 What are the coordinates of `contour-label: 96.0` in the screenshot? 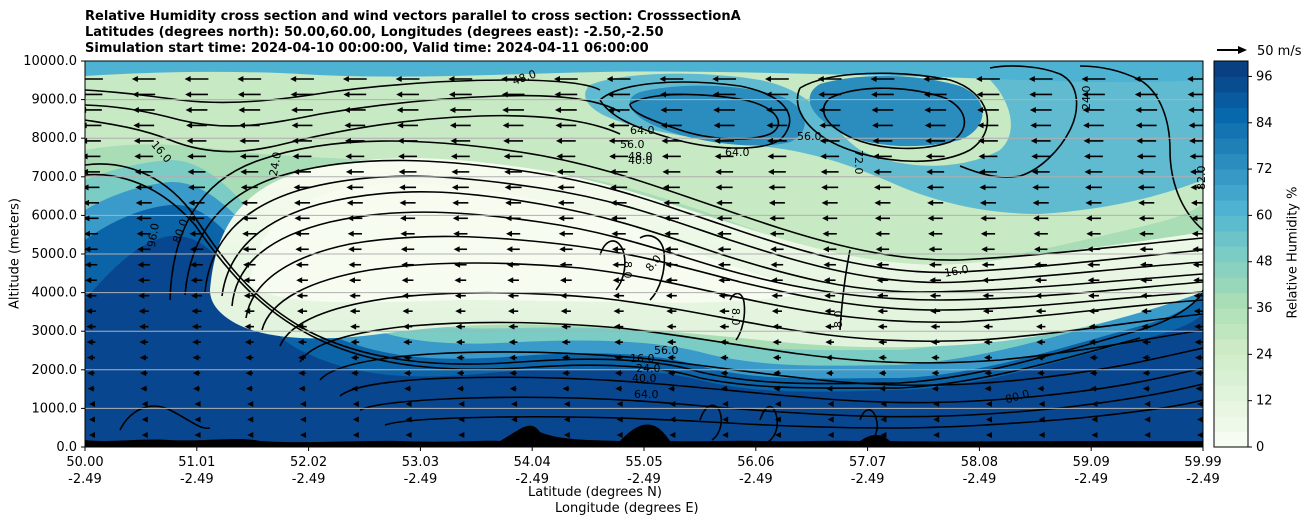 It's located at (153, 235).